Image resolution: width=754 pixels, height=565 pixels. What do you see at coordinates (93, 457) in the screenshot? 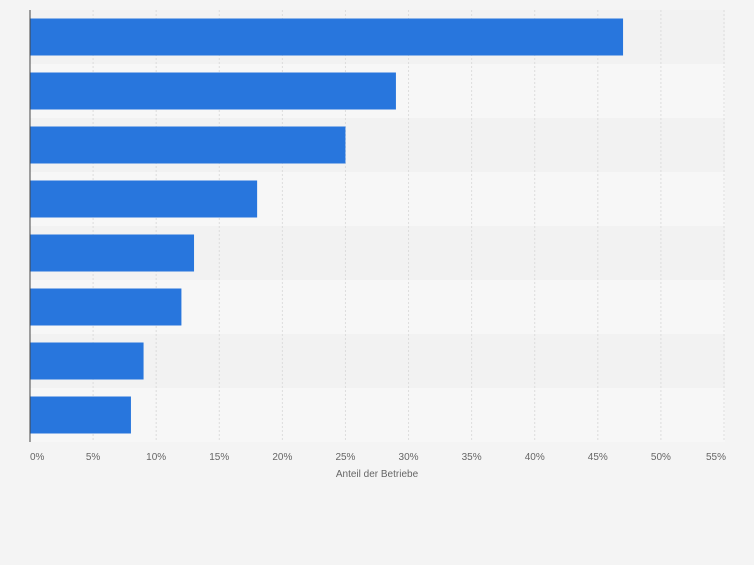
I see `x-tick-label: 5%` at bounding box center [93, 457].